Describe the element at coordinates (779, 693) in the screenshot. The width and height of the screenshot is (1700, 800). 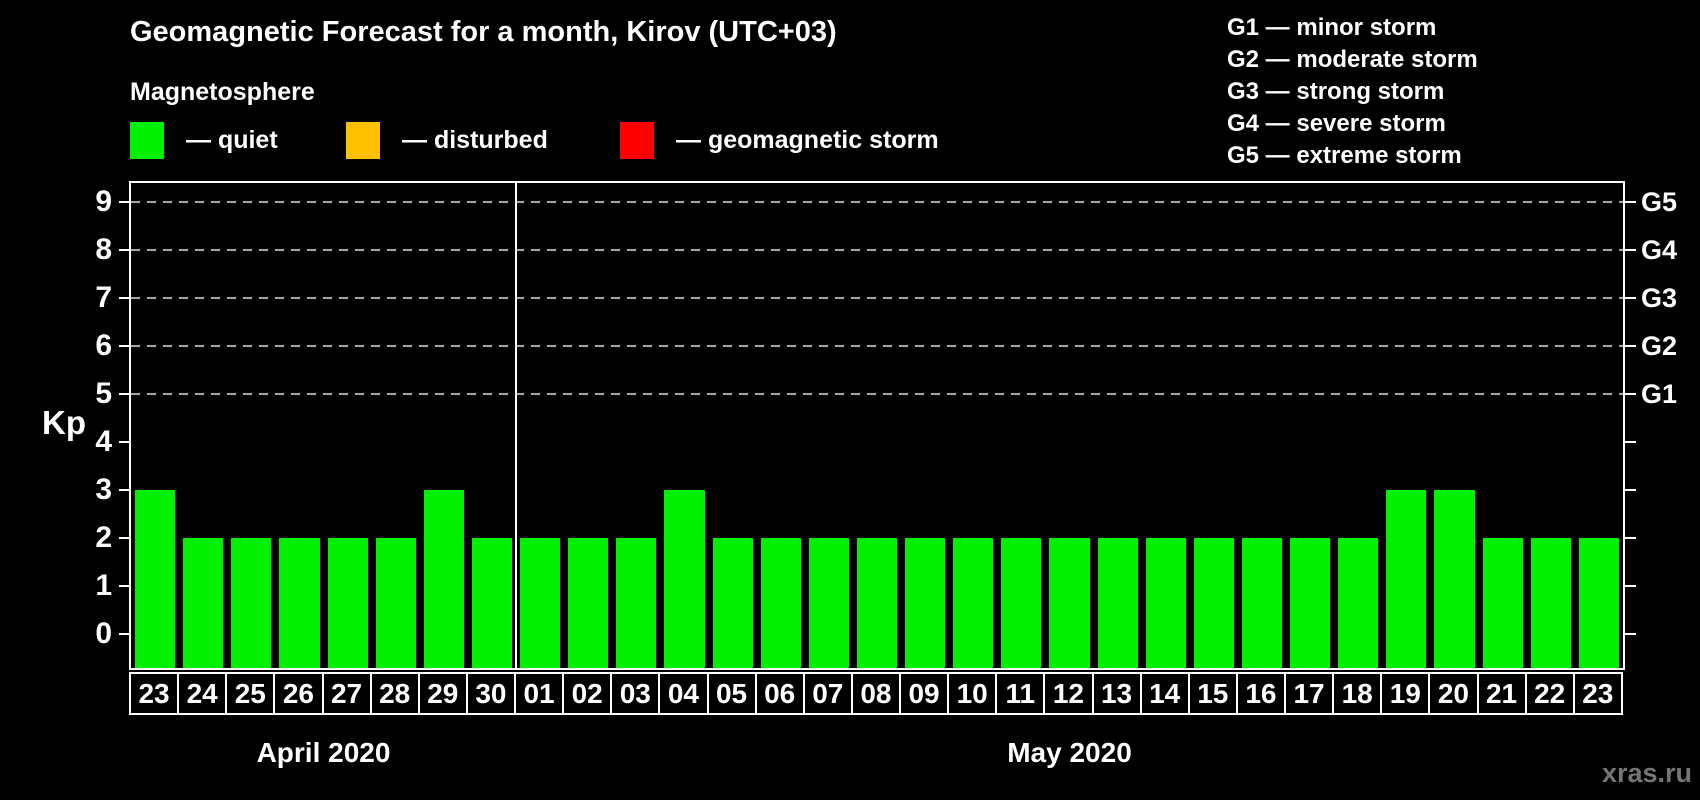
I see `day-cell-may-06: 06` at that location.